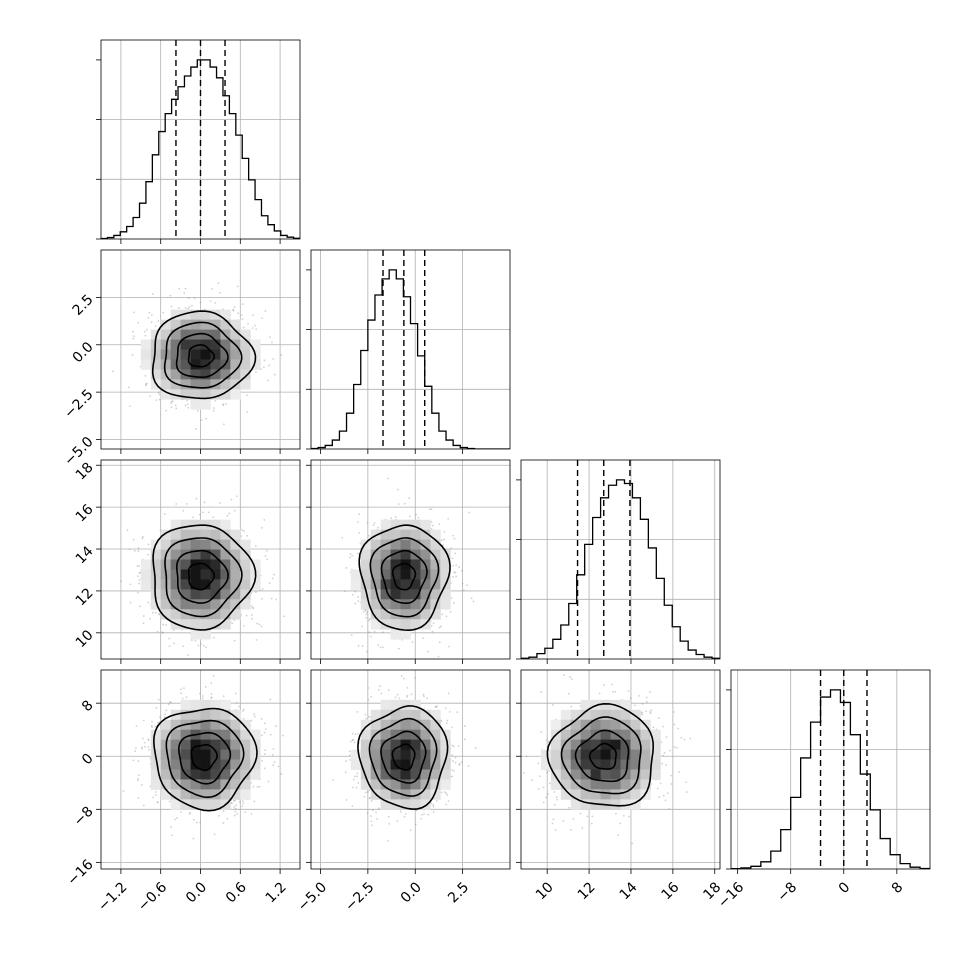 The height and width of the screenshot is (970, 970). Describe the element at coordinates (671, 891) in the screenshot. I see `x-tick-label: 16` at that location.